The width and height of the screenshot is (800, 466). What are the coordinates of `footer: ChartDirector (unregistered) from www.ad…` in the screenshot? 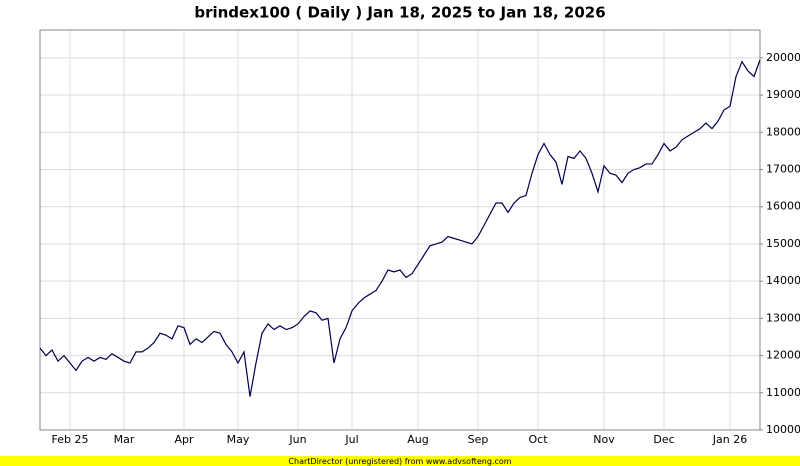 It's located at (399, 461).